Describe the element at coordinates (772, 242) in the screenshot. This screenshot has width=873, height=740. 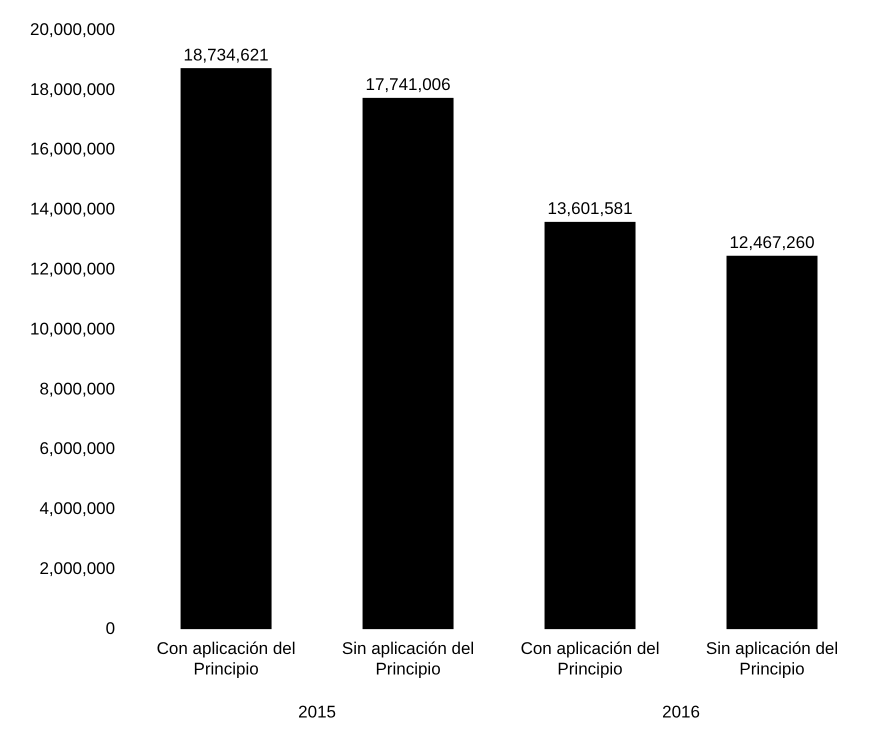
I see `data-label: 12,467,260` at that location.